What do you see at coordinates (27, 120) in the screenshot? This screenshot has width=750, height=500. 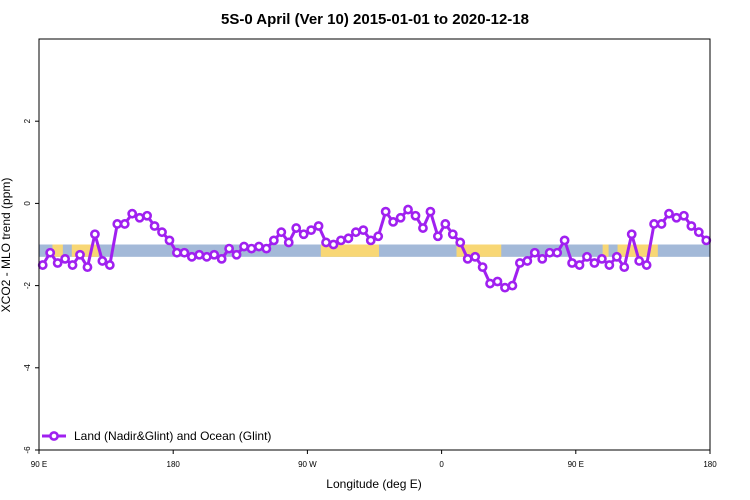 I see `y-tick-label: 2` at bounding box center [27, 120].